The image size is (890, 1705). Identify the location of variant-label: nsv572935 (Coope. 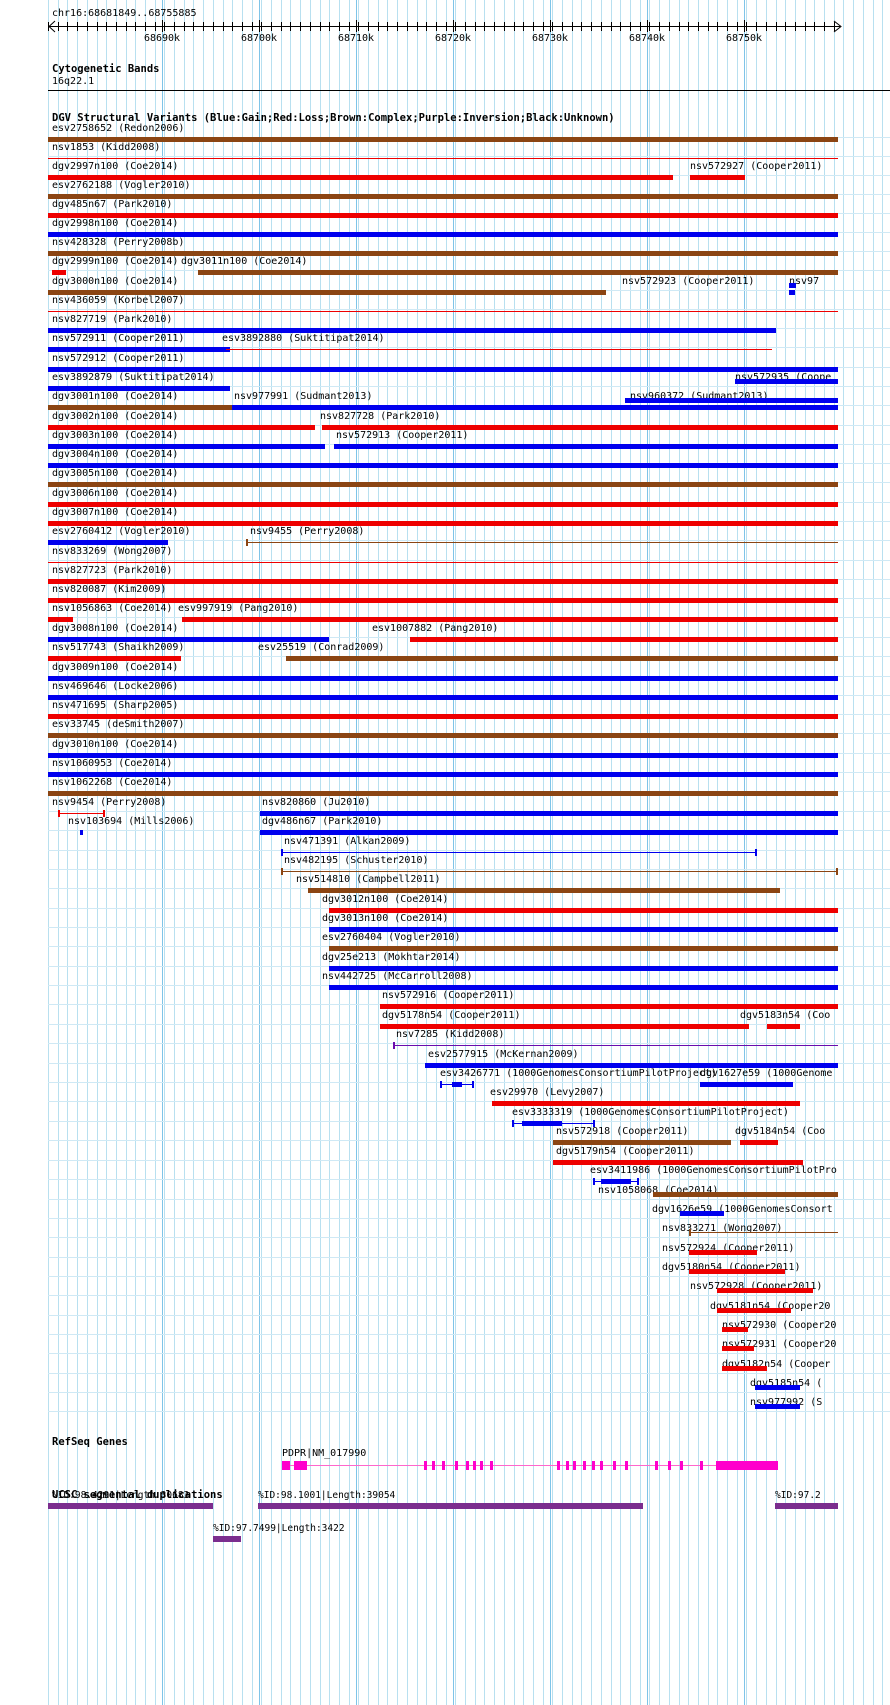
(783, 377).